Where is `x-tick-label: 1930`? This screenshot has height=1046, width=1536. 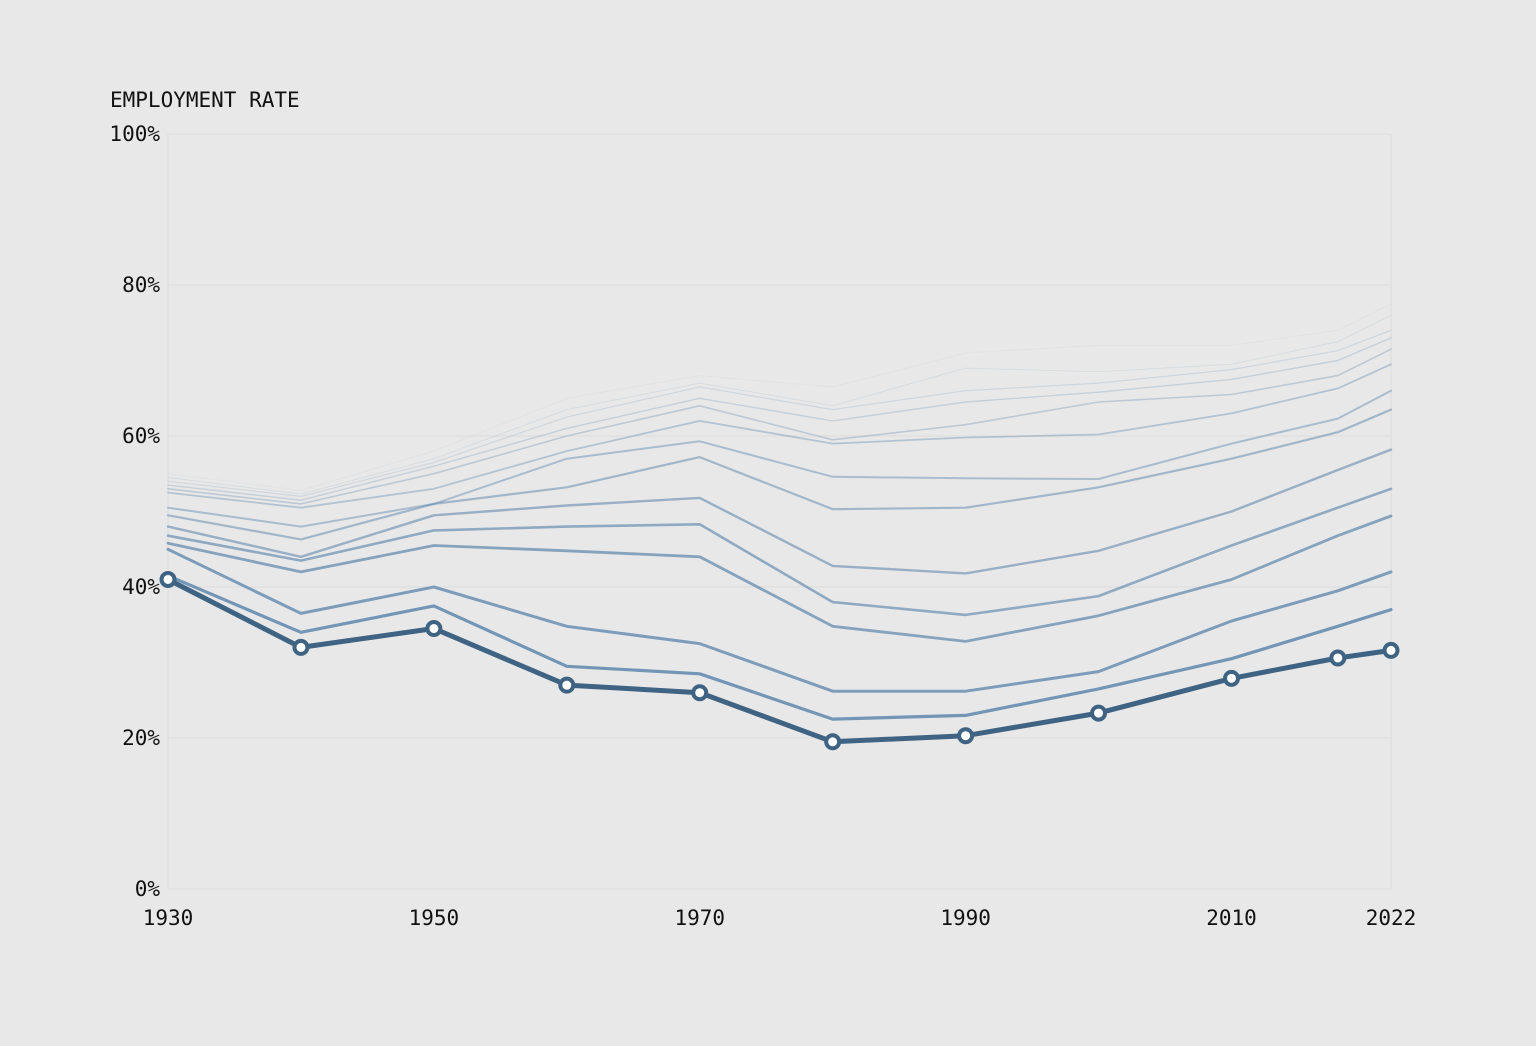 x-tick-label: 1930 is located at coordinates (168, 918).